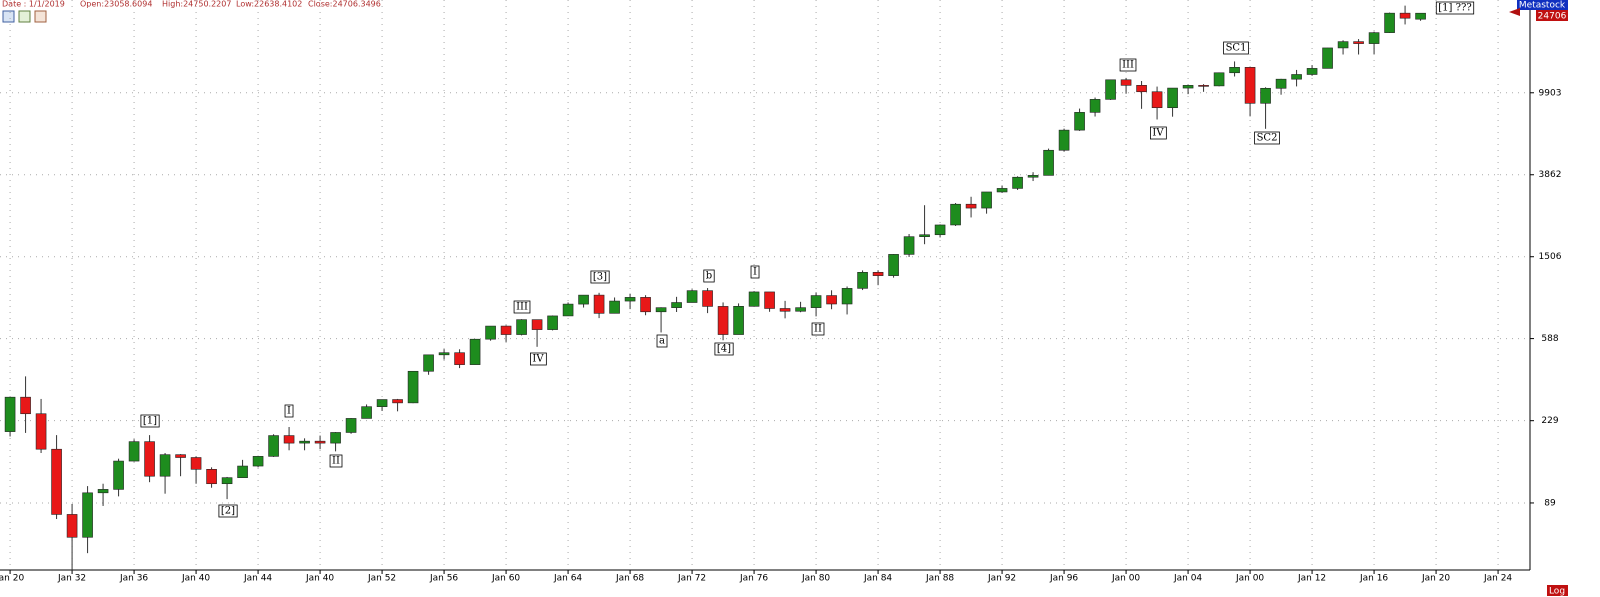  Describe the element at coordinates (505, 579) in the screenshot. I see `x-tick-label: Jan 60` at that location.